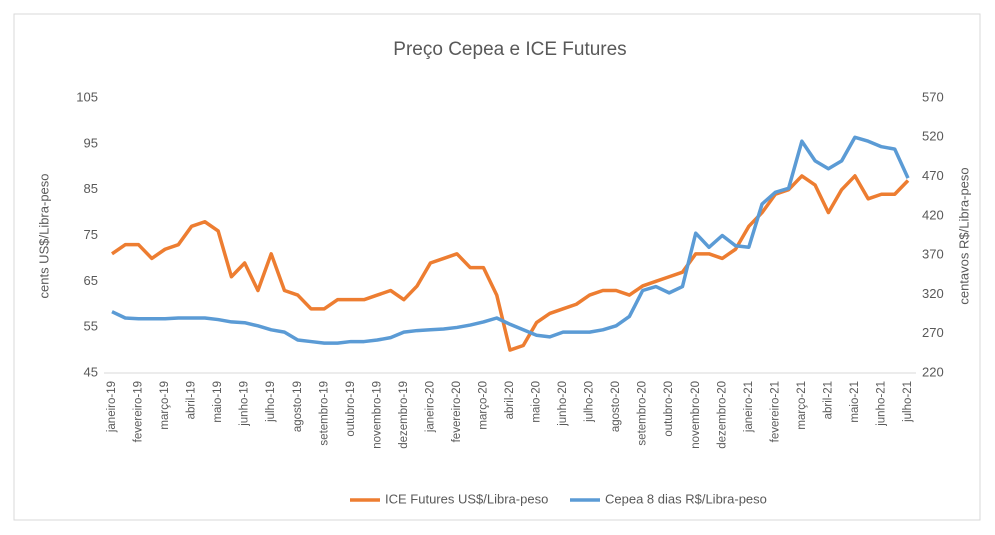 Image resolution: width=995 pixels, height=535 pixels. I want to click on y-tick-label: 105, so click(87, 96).